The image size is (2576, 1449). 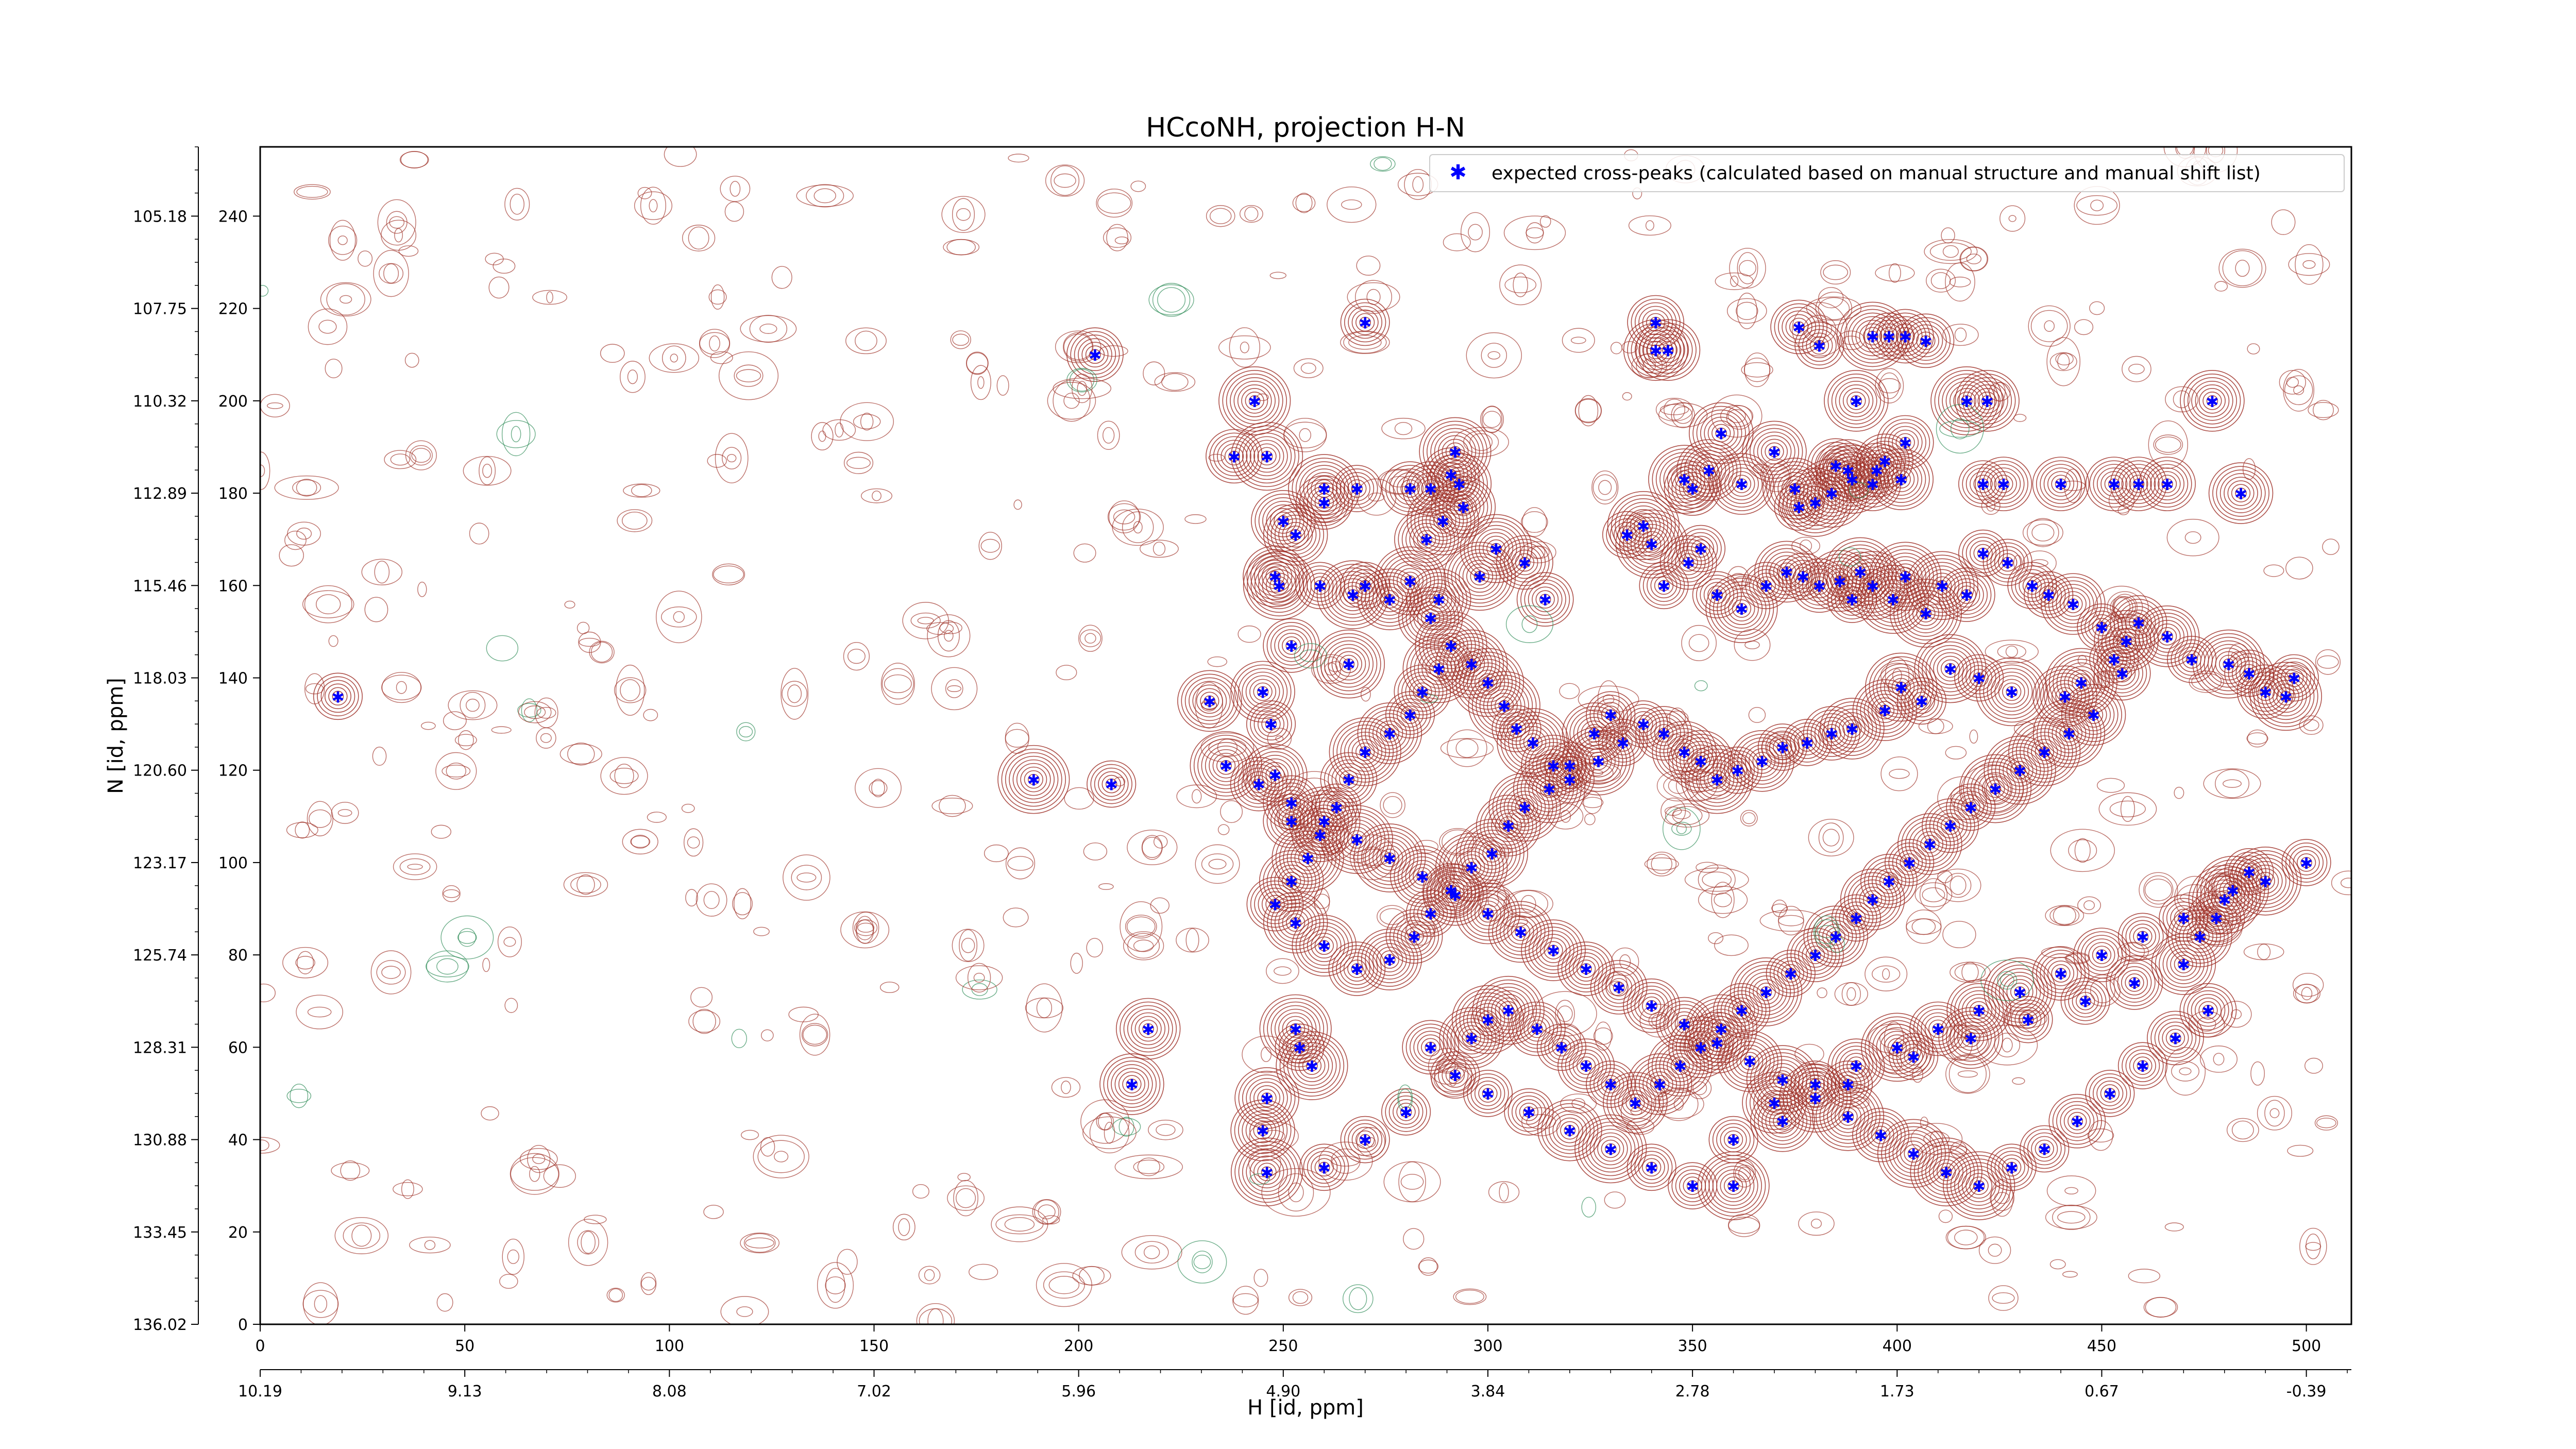 I want to click on y-ppm-tick-label: 118.03, so click(x=160, y=678).